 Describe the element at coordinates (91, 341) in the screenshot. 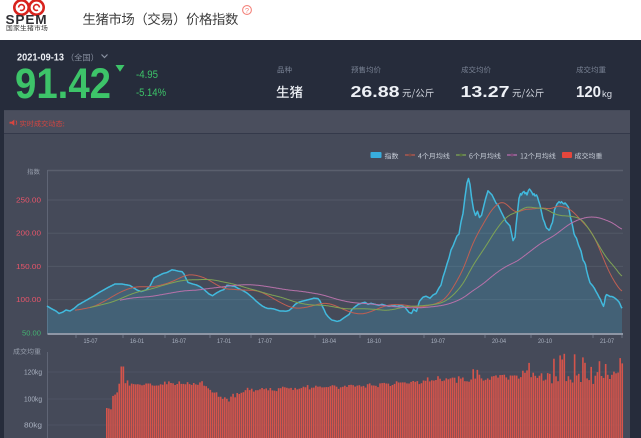

I see `svg-text: 15-07` at that location.